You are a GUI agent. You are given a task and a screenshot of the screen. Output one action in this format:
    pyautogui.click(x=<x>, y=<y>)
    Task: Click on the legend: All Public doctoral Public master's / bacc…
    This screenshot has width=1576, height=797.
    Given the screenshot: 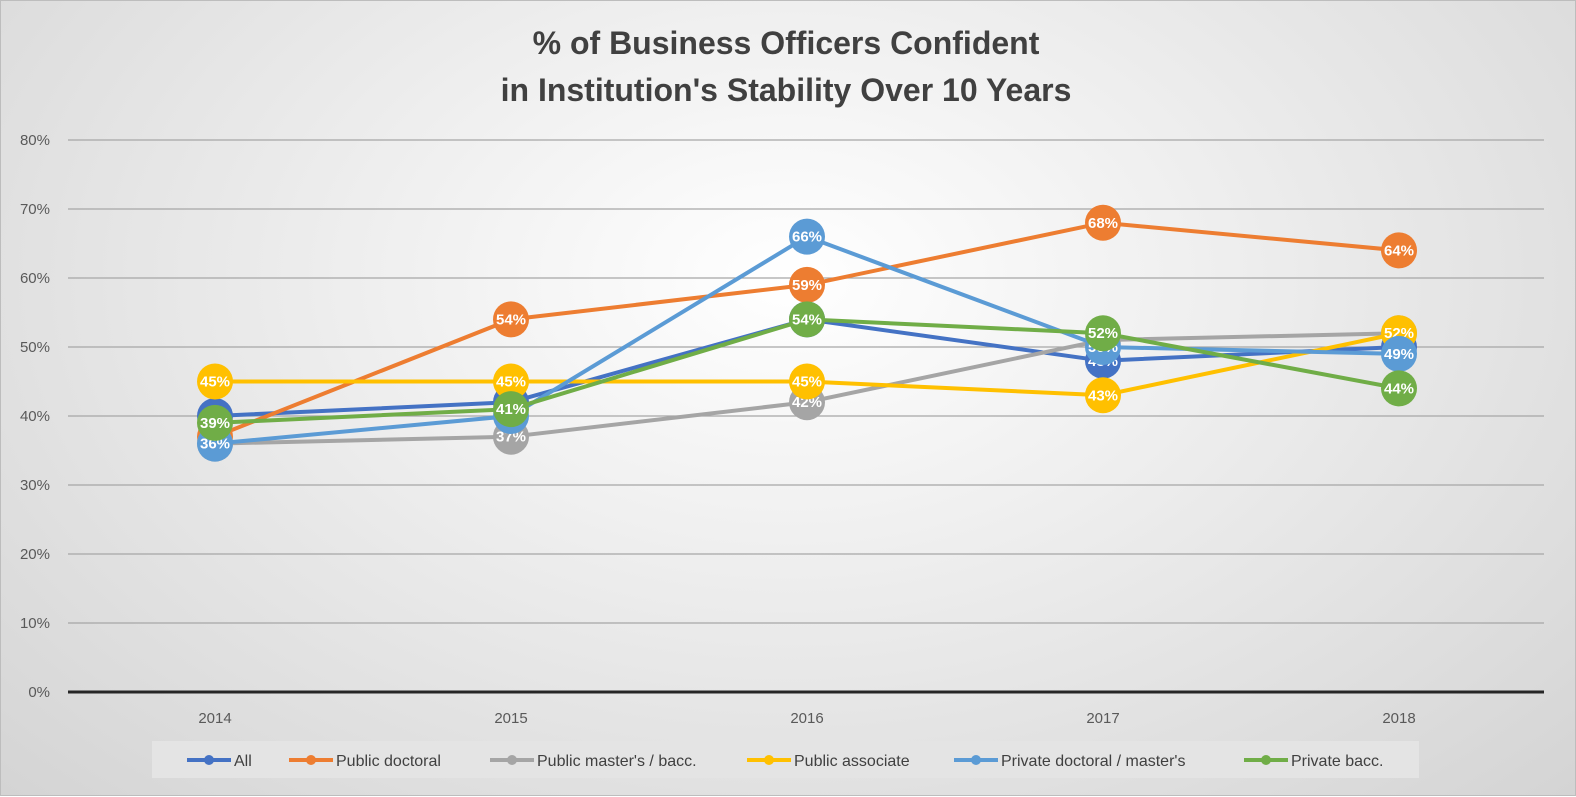 What is the action you would take?
    pyautogui.click(x=785, y=759)
    